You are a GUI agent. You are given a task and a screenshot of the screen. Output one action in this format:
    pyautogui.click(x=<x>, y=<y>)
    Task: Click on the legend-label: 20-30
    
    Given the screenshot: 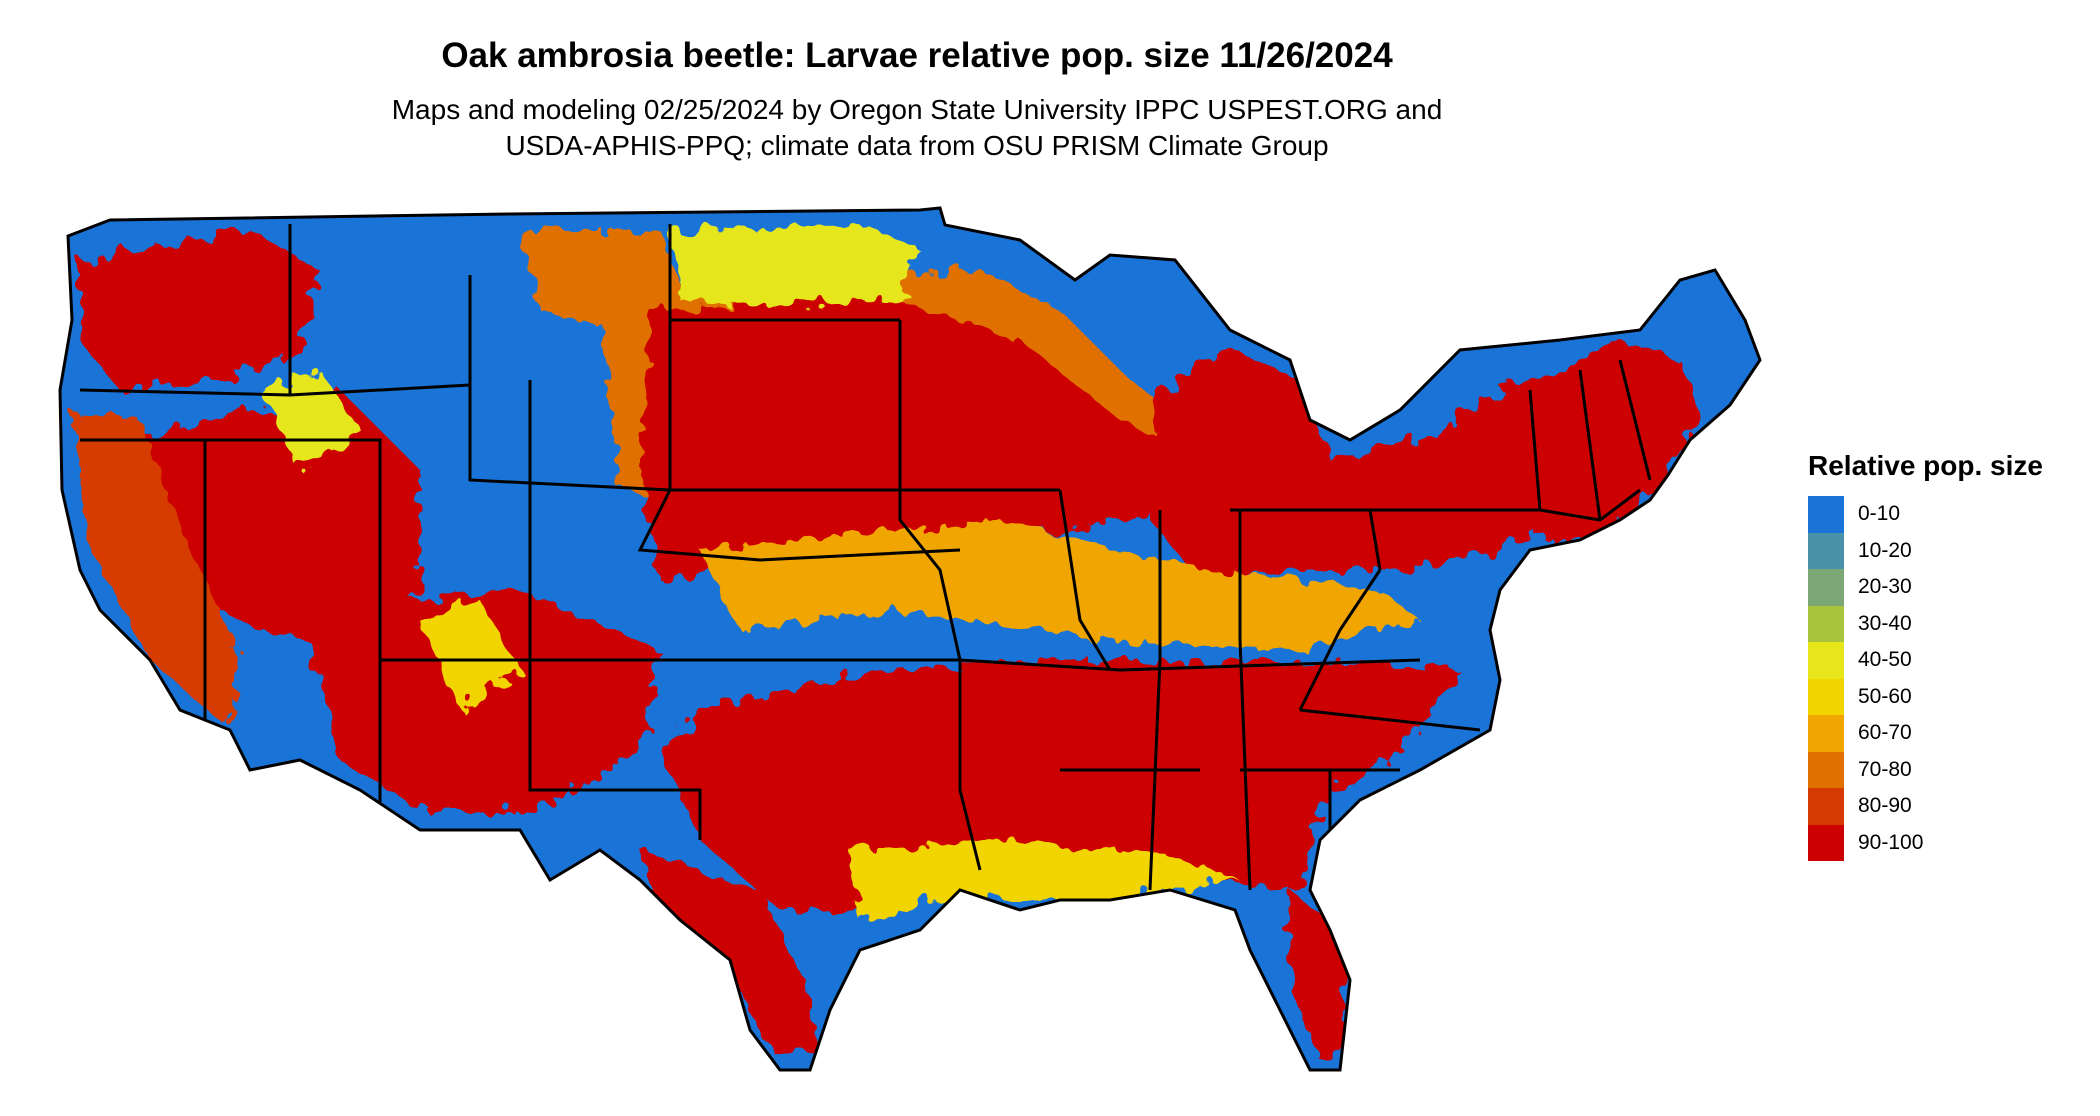 What is the action you would take?
    pyautogui.click(x=1885, y=587)
    